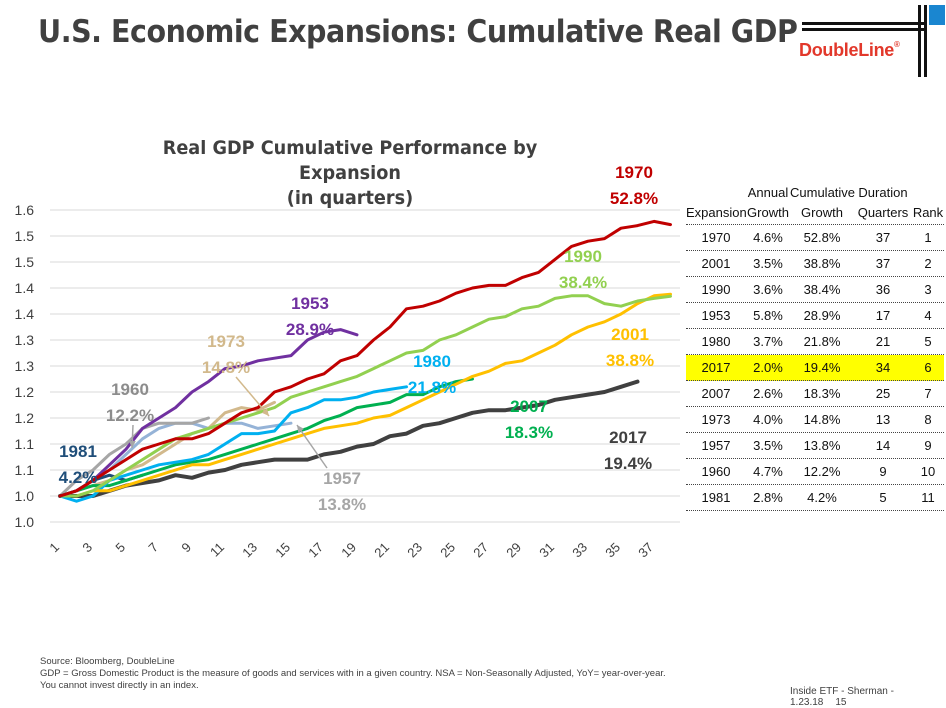  Describe the element at coordinates (716, 471) in the screenshot. I see `table-cell: 1960` at that location.